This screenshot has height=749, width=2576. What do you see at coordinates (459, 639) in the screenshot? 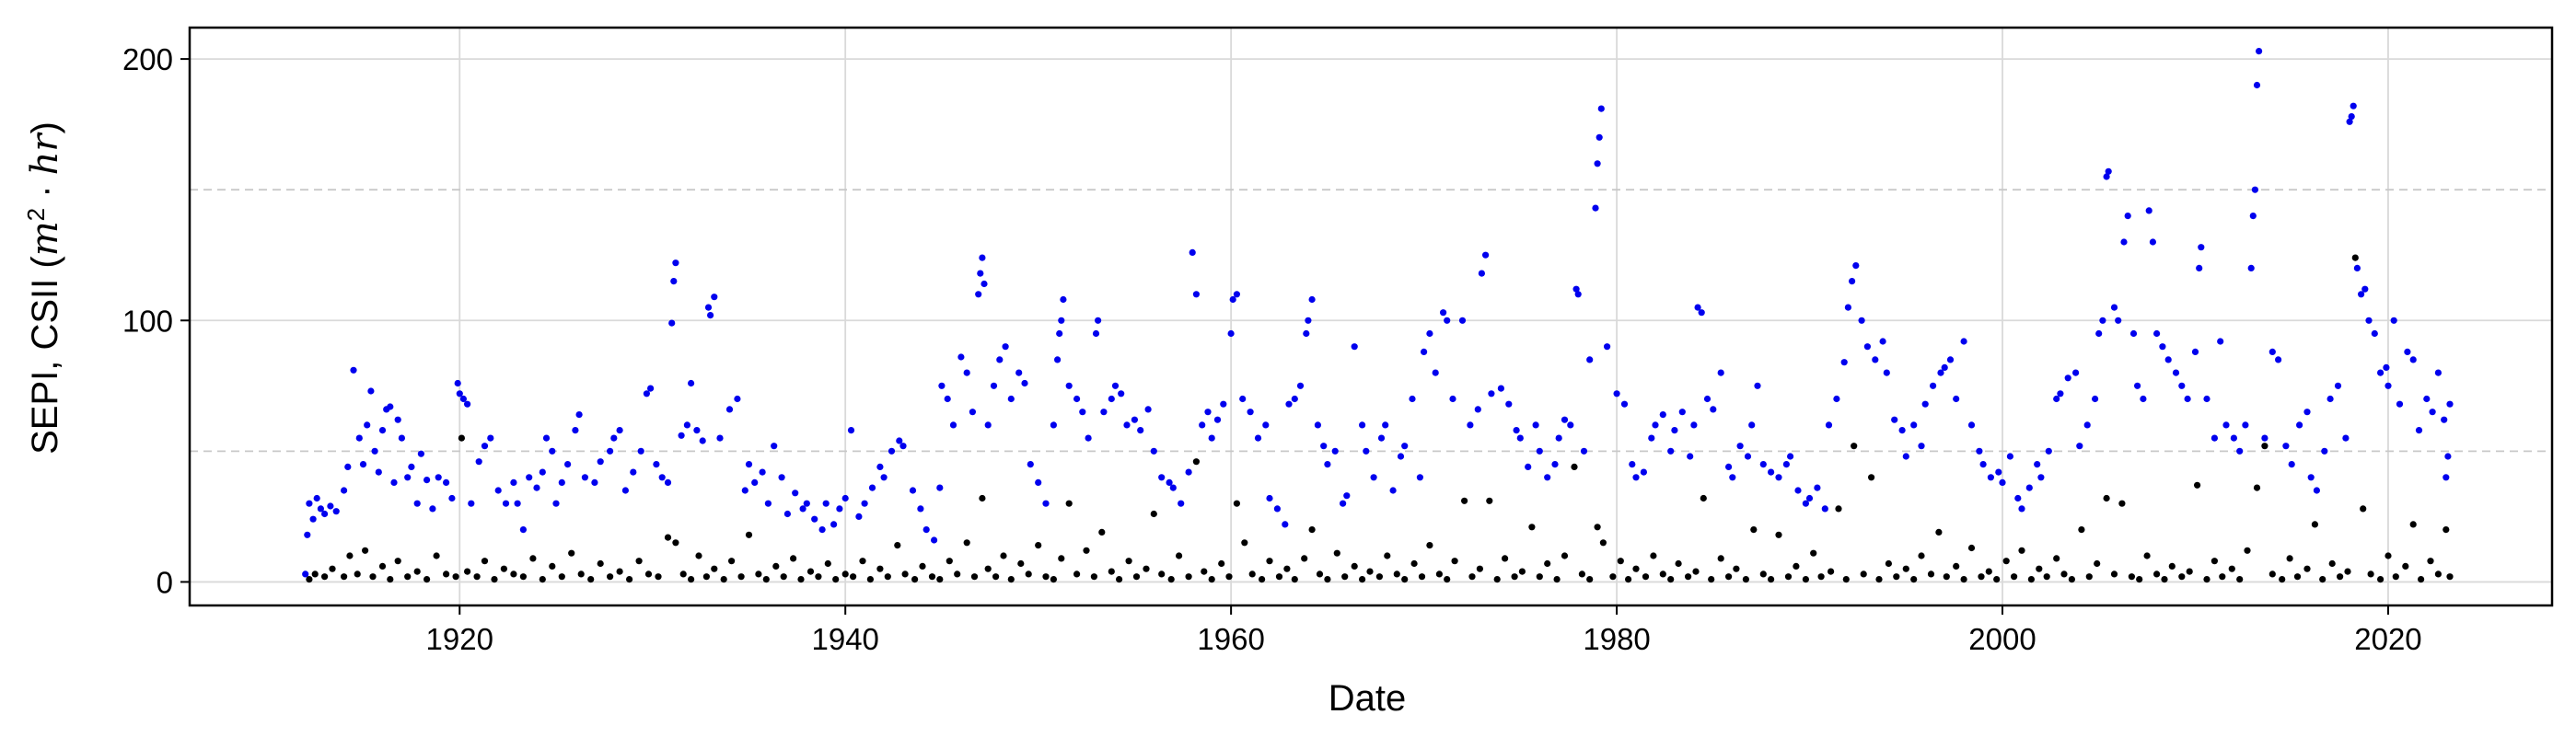
I see `x-tick-label-1920: 1920` at bounding box center [459, 639].